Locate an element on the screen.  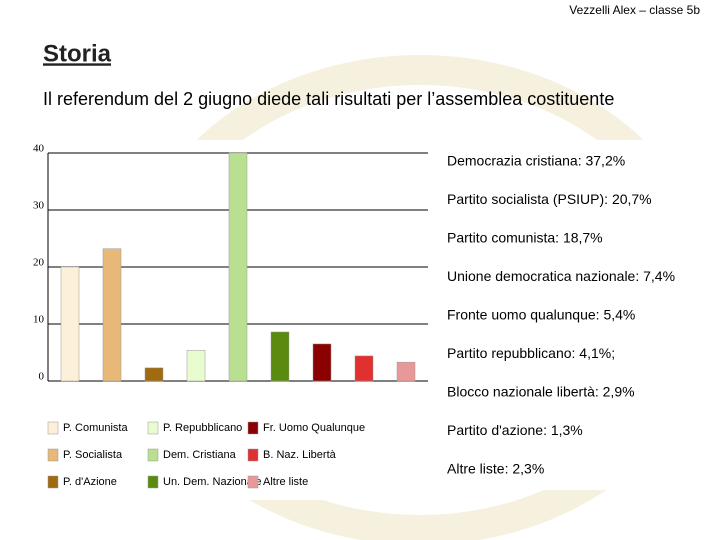
result-item: Partito comunista: 18,7% is located at coordinates (525, 238).